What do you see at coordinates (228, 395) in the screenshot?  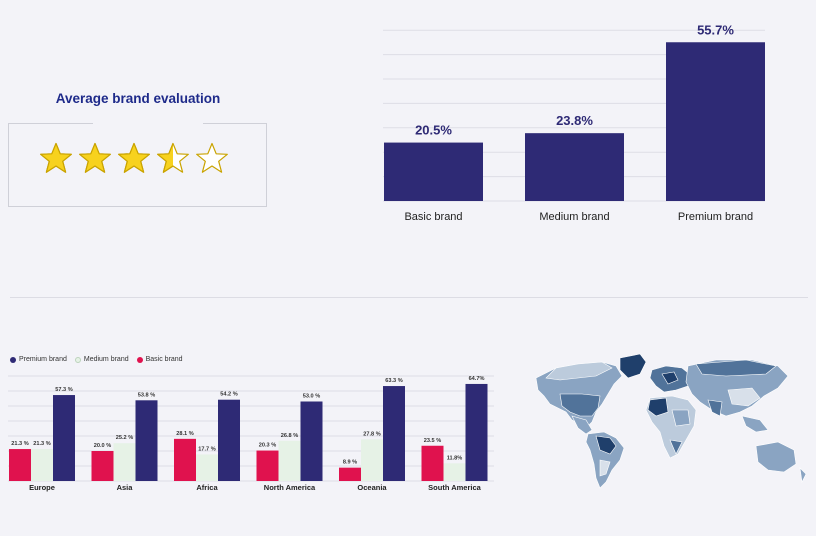 I see `data-label: 54.2 %` at bounding box center [228, 395].